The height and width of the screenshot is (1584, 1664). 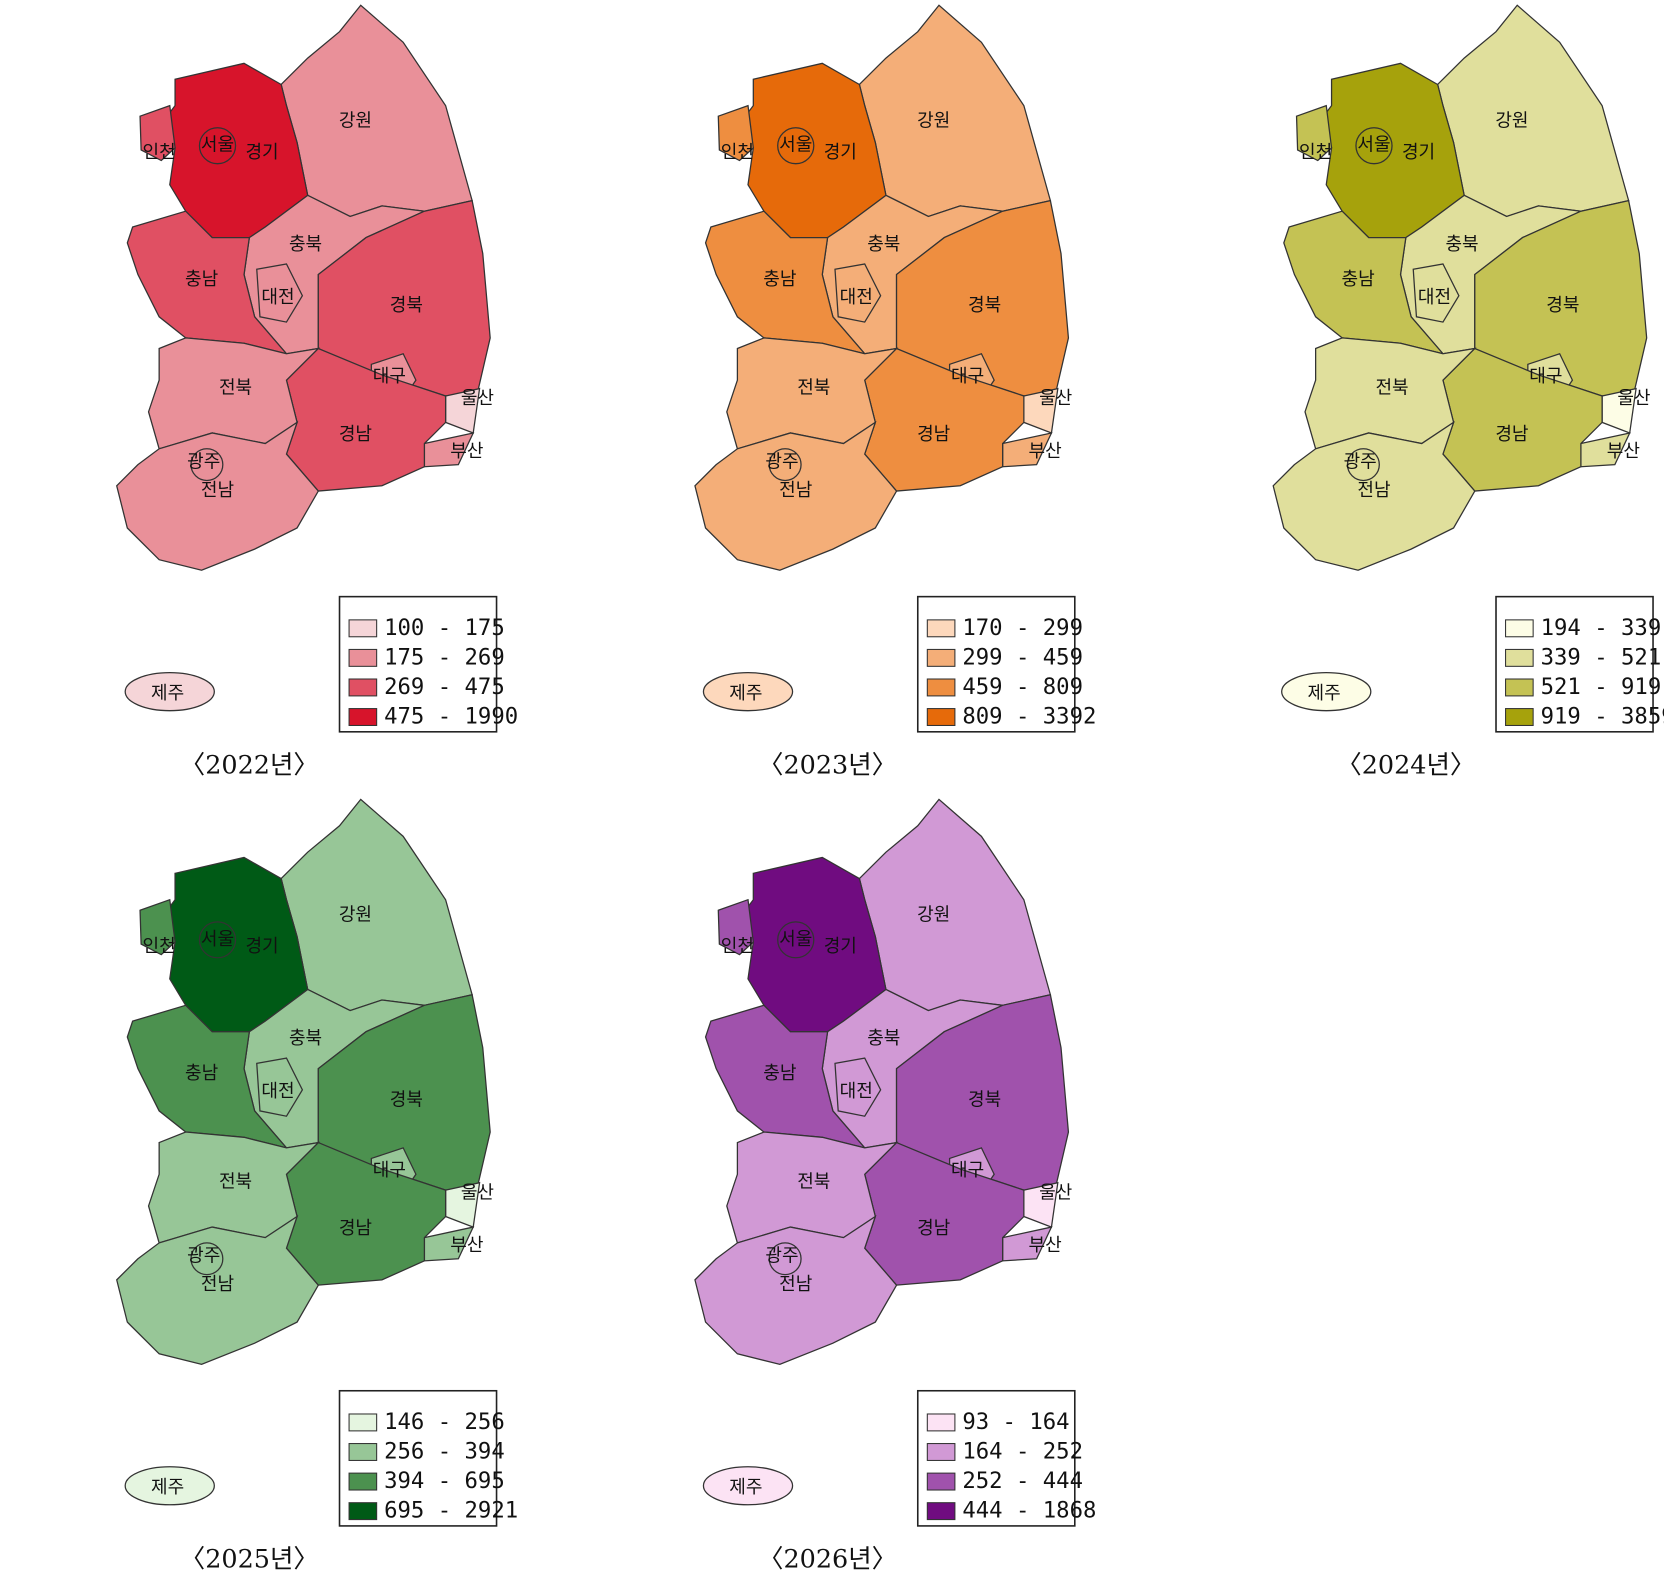 I want to click on legend-label: 299 - 459, so click(x=1022, y=657).